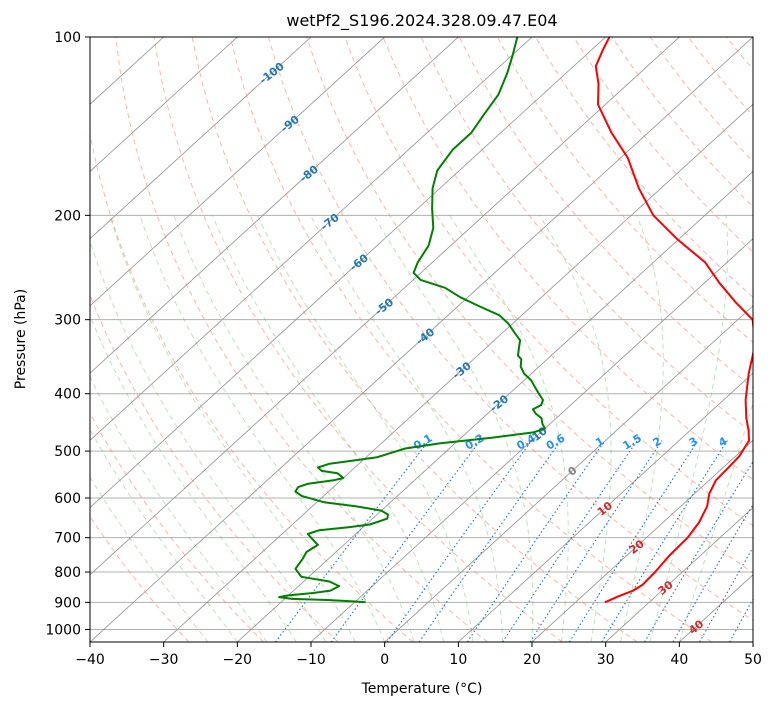  I want to click on y-tick-label: 900, so click(67, 603).